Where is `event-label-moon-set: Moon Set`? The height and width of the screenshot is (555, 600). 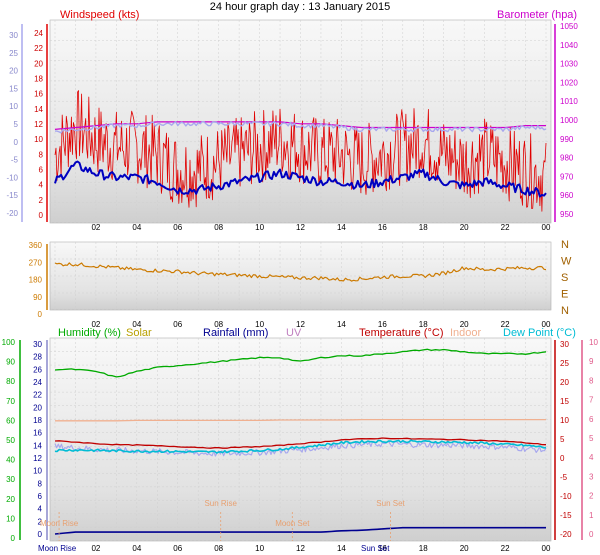
event-label-moon-set: Moon Set is located at coordinates (292, 523).